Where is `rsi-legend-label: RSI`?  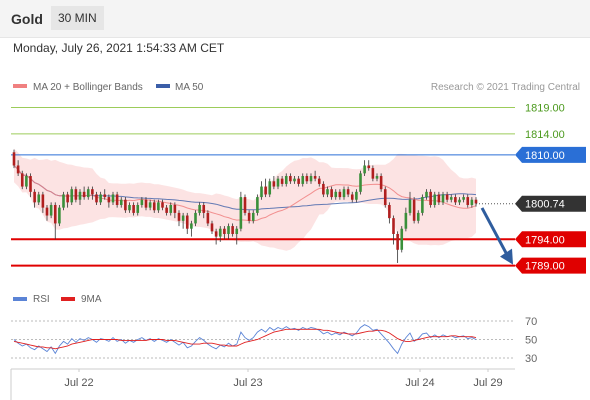
rsi-legend-label: RSI is located at coordinates (41, 299).